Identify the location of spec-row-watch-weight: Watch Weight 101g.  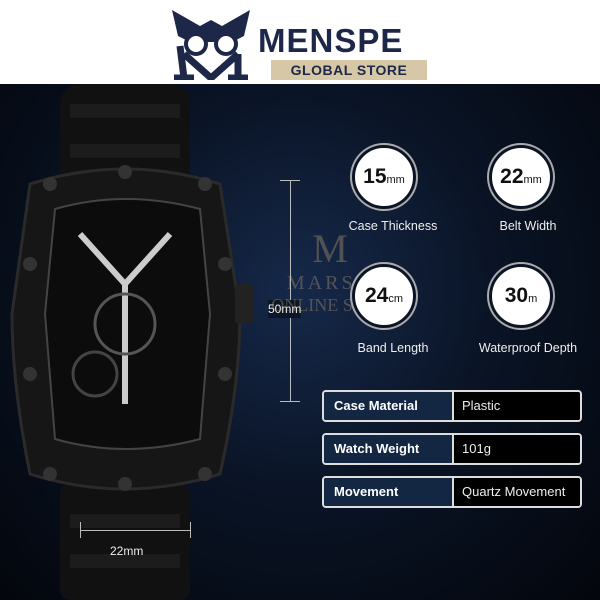
(452, 449).